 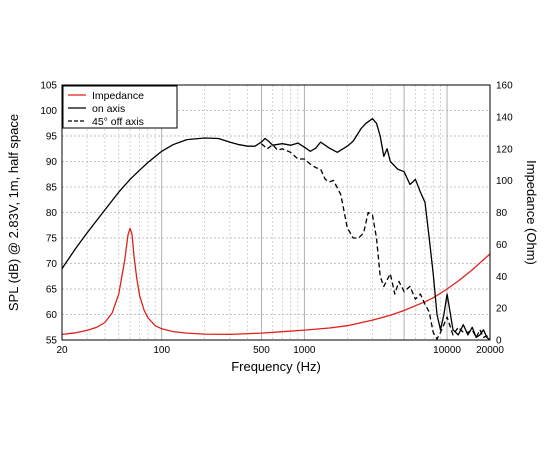 What do you see at coordinates (118, 122) in the screenshot?
I see `legend-label-45-off-axis: 45° off axis` at bounding box center [118, 122].